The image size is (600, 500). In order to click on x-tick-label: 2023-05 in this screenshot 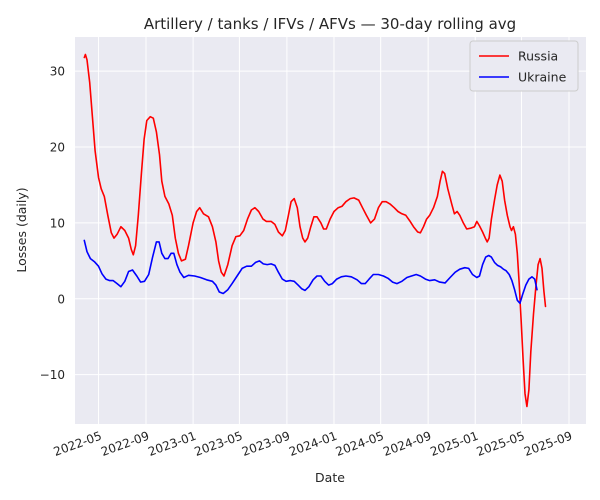, I will do `click(219, 444)`.